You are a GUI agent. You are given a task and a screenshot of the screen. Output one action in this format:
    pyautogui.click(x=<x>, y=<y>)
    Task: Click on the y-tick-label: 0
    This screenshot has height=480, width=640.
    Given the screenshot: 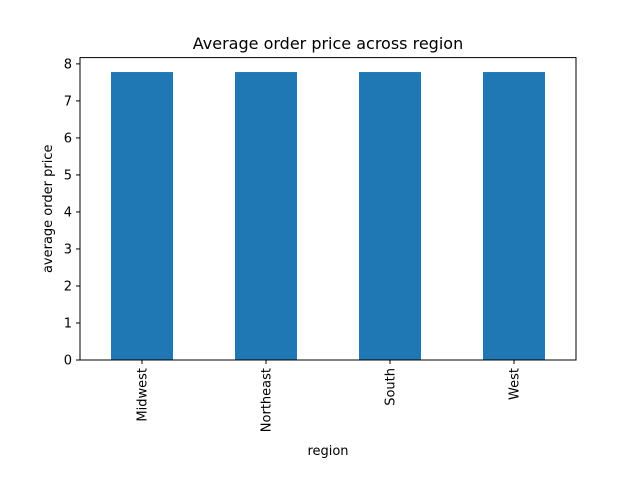 What is the action you would take?
    pyautogui.click(x=68, y=361)
    